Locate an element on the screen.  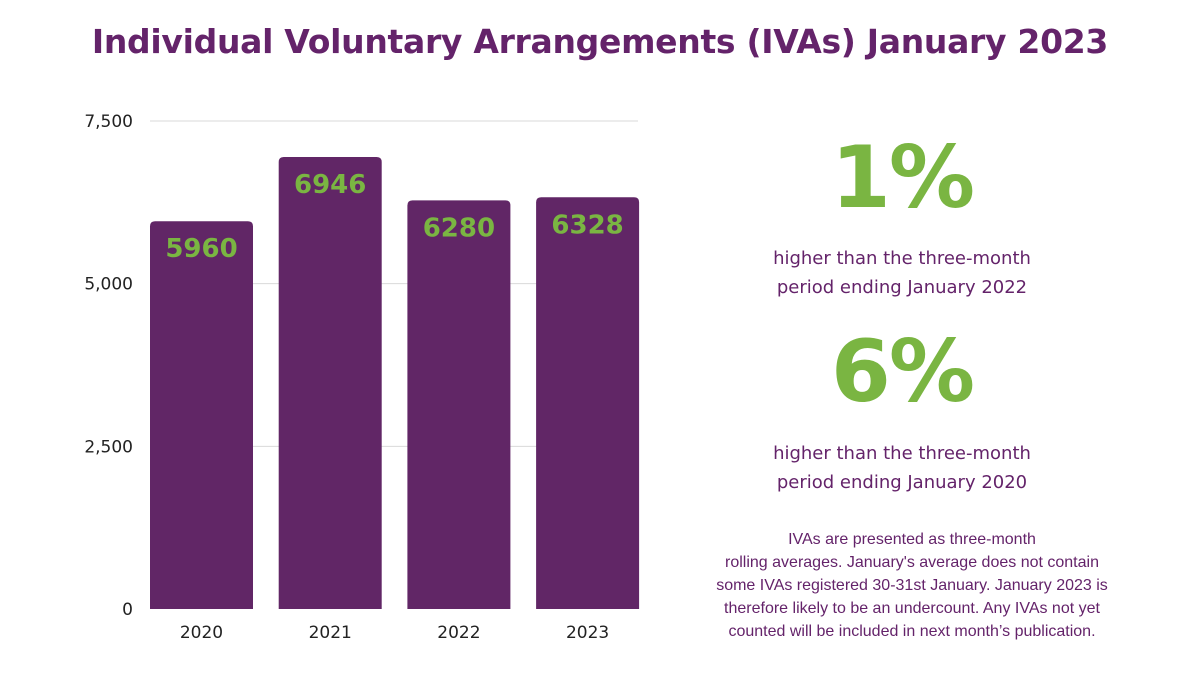
y-tick-label: 7,500 is located at coordinates (108, 122).